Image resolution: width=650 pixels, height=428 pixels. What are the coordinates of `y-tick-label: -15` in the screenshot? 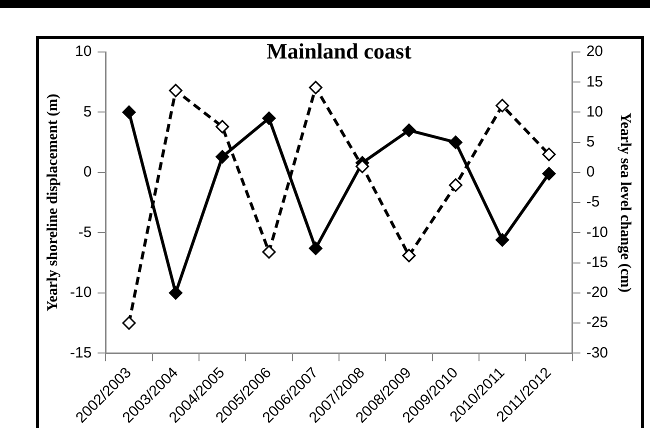 It's located at (81, 353).